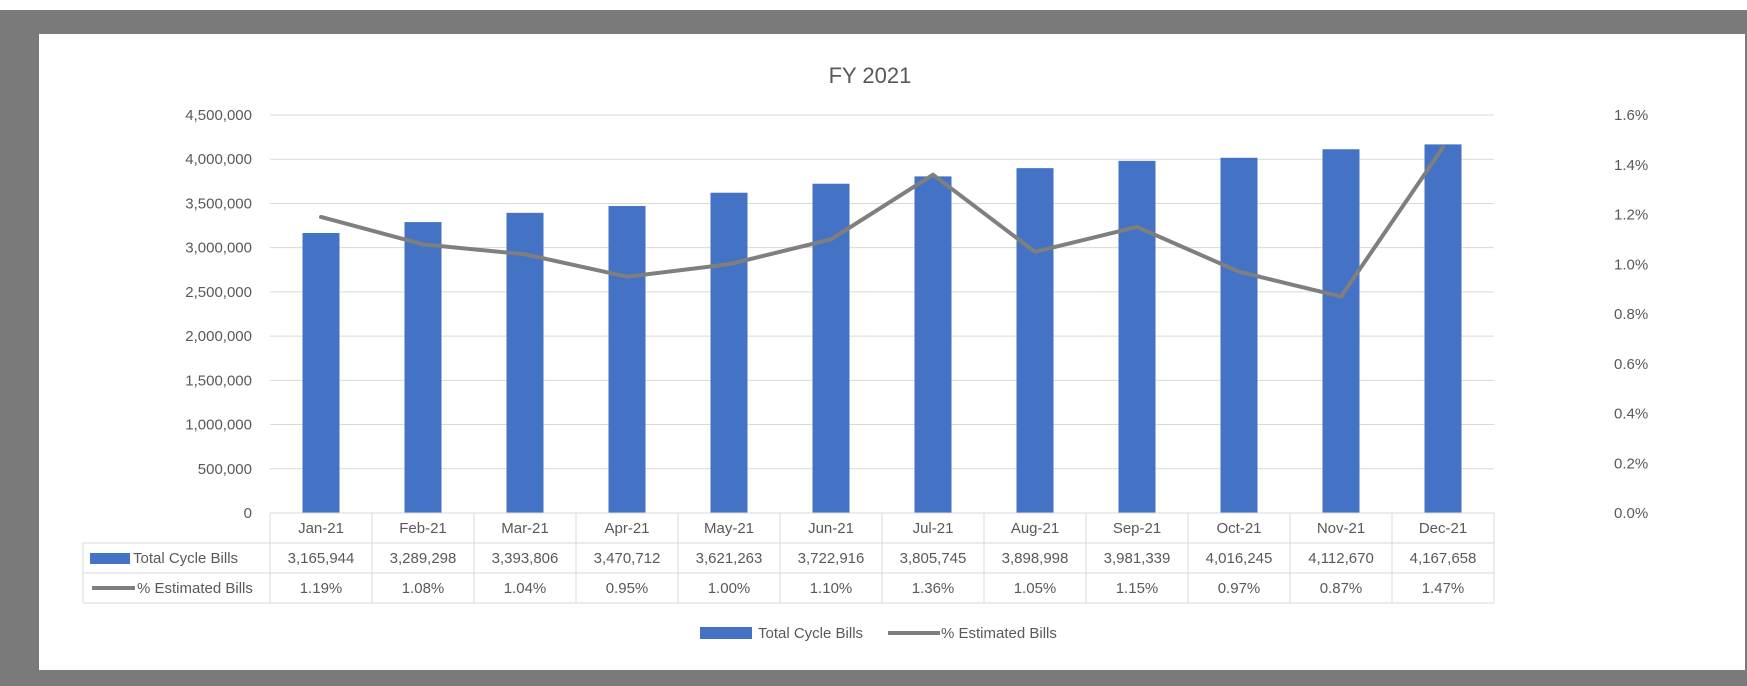  I want to click on category-label: Nov-21, so click(1341, 528).